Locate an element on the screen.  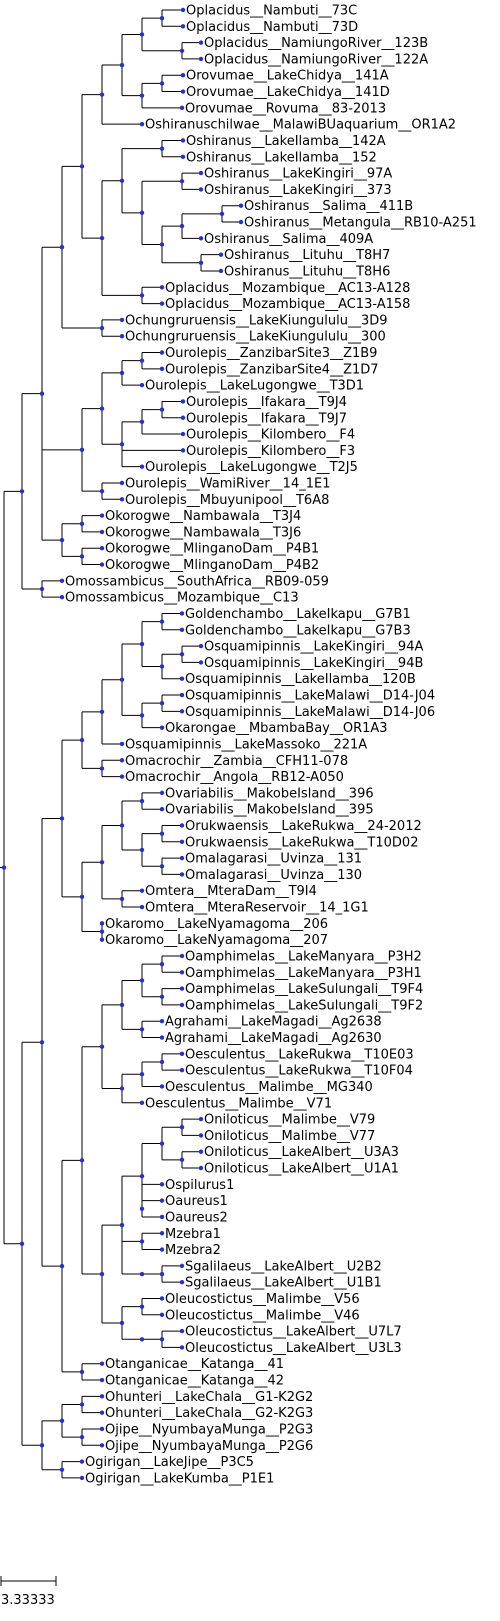
leaf-label: Ogirigan__LakeKumba__P1E1 is located at coordinates (179, 1478).